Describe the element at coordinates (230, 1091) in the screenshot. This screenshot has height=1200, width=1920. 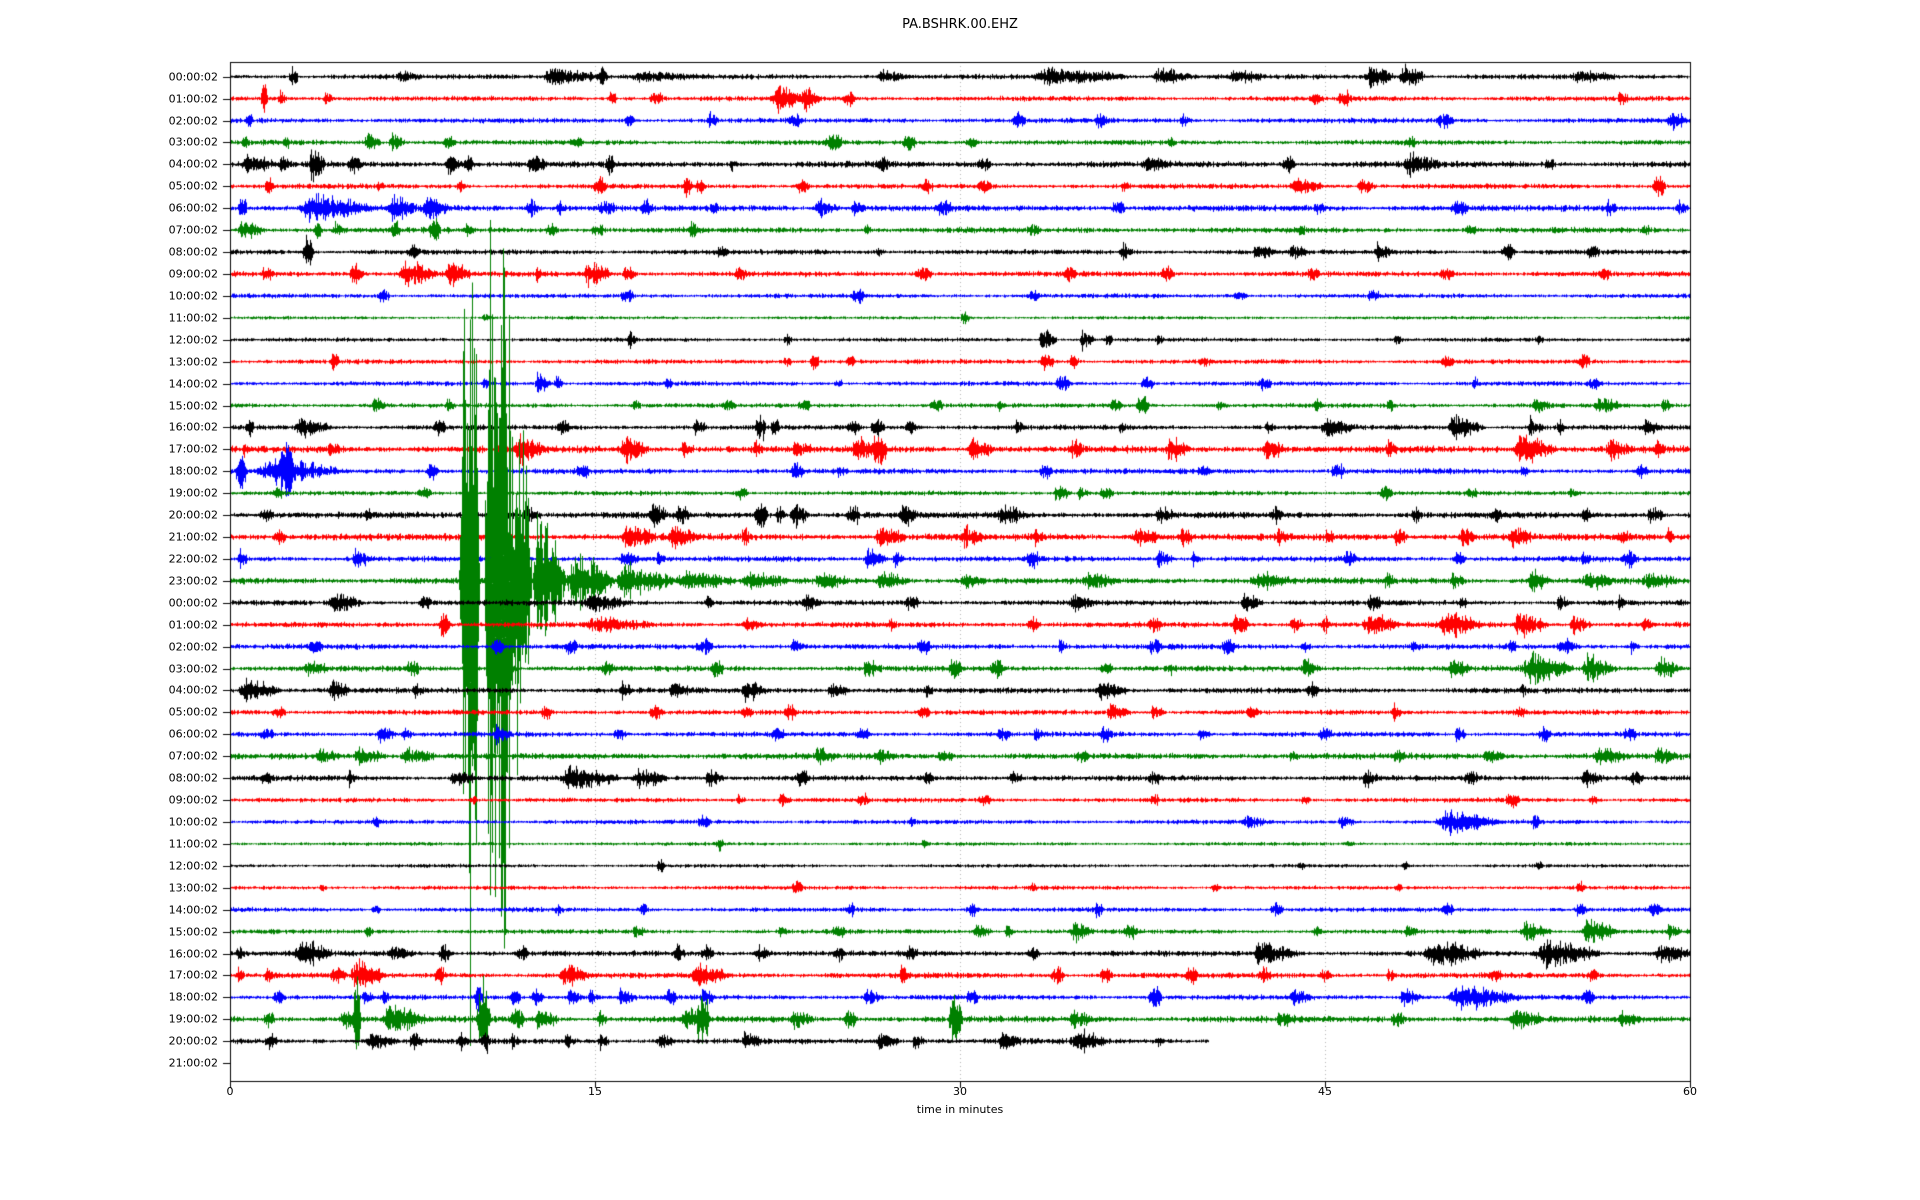
I see `x-tick-label: 0` at that location.